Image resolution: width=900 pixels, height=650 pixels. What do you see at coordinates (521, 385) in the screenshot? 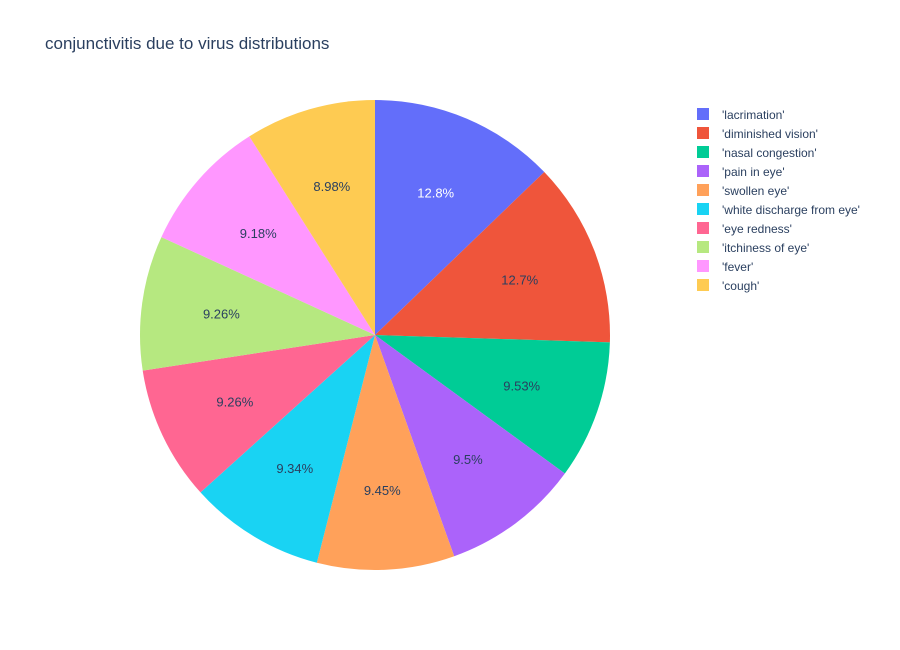
I see `slice-label-nasal-congestion: 9.53%` at bounding box center [521, 385].